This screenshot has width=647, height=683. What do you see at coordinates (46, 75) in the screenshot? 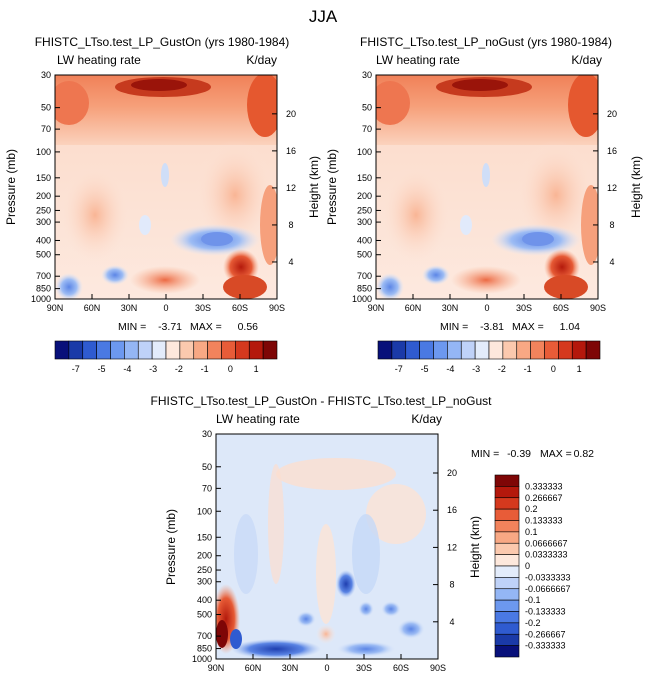
I see `y-tick-label: 30` at bounding box center [46, 75].